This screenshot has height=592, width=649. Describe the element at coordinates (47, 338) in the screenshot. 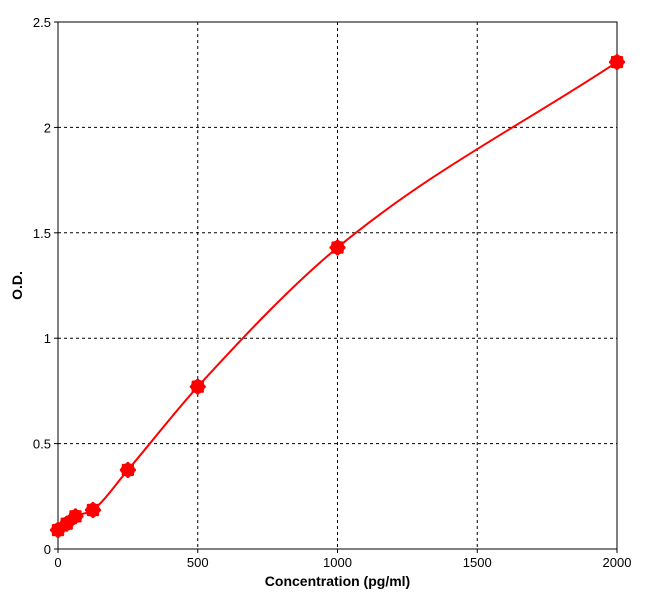

I see `y-tick-label: 1` at that location.